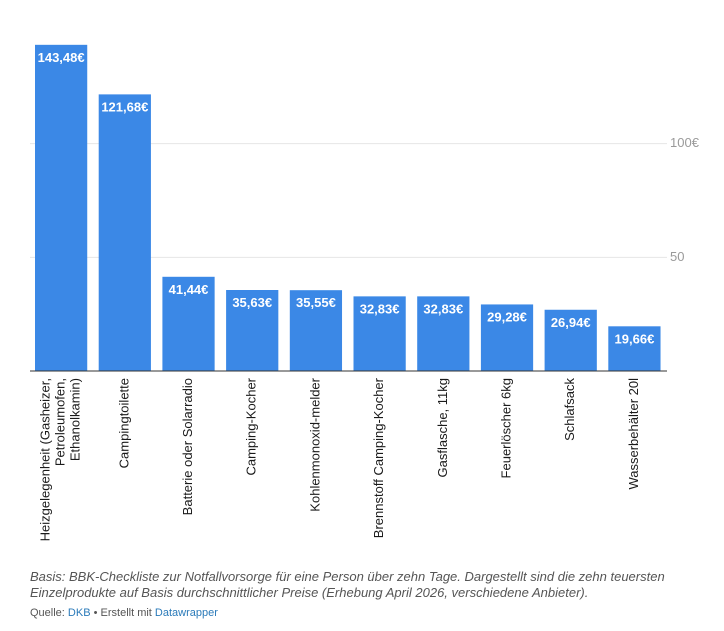  What do you see at coordinates (633, 434) in the screenshot?
I see `x-tick-label: Wasserbehälter 20l` at bounding box center [633, 434].